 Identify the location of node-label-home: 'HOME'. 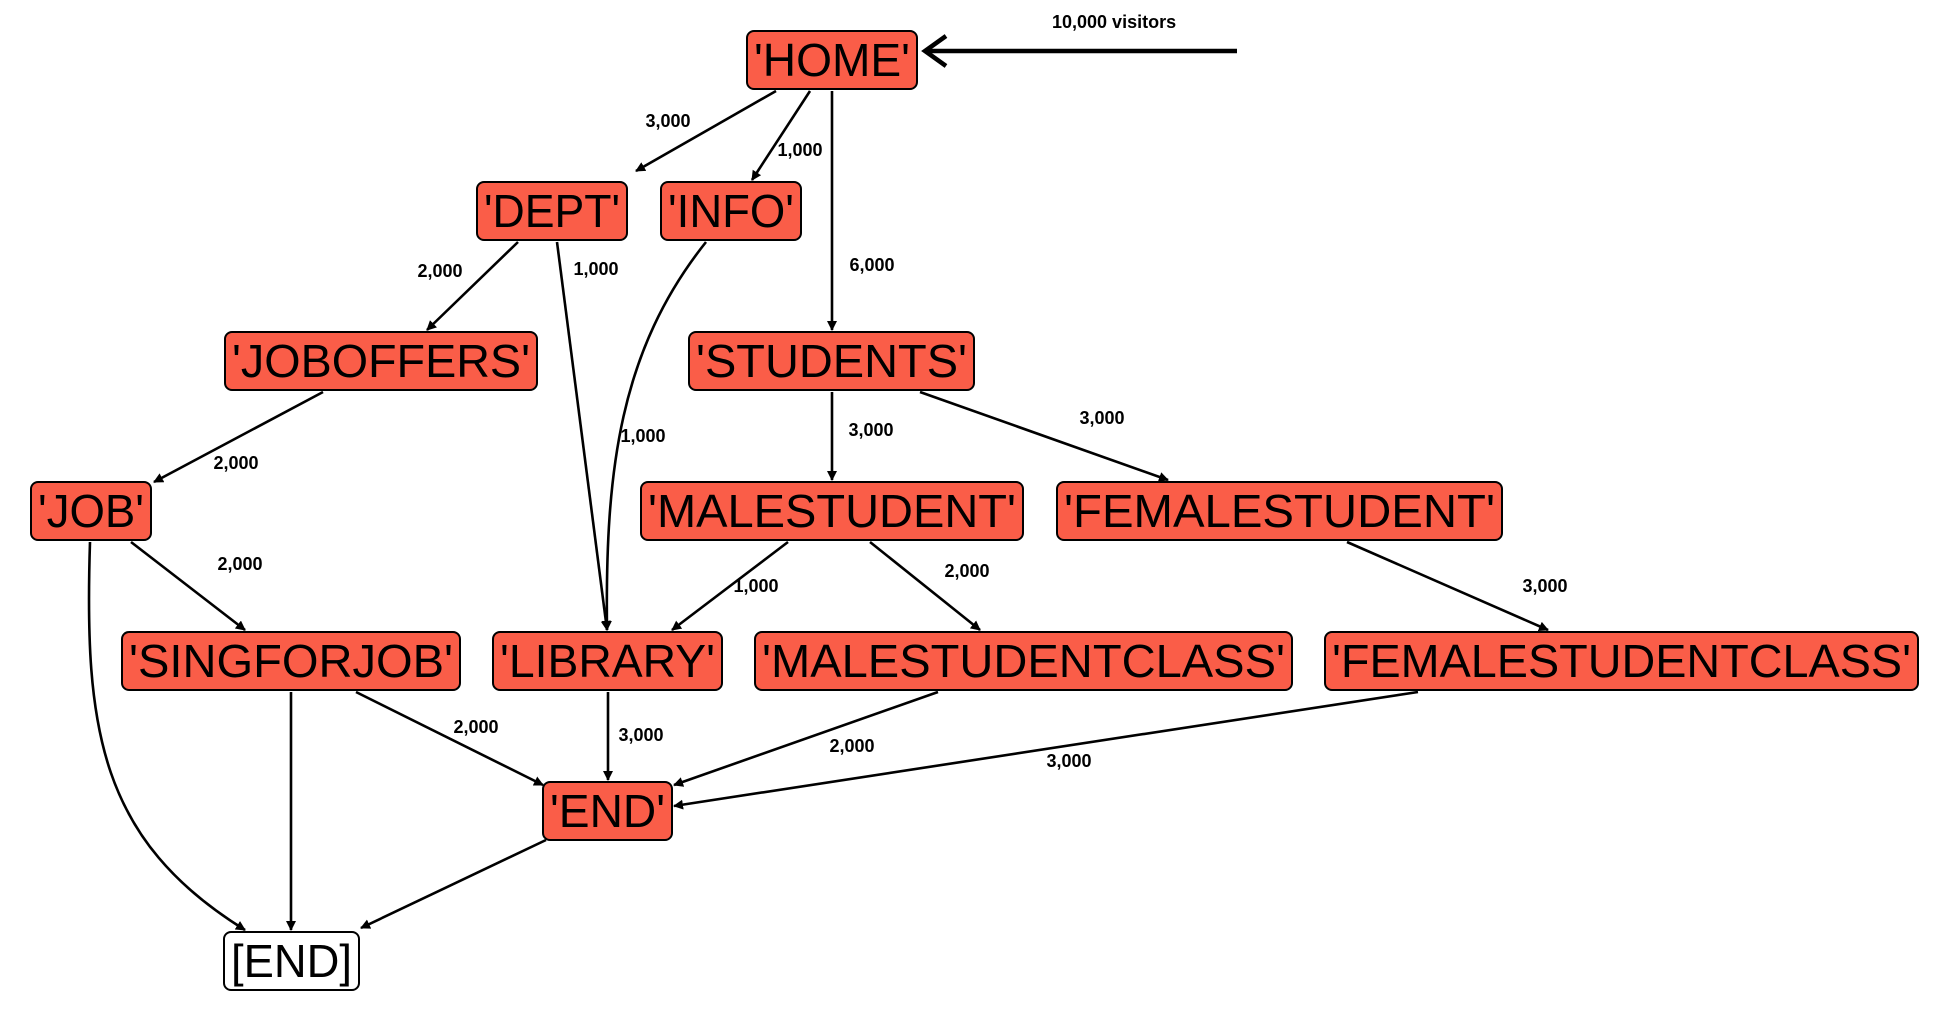
(832, 60).